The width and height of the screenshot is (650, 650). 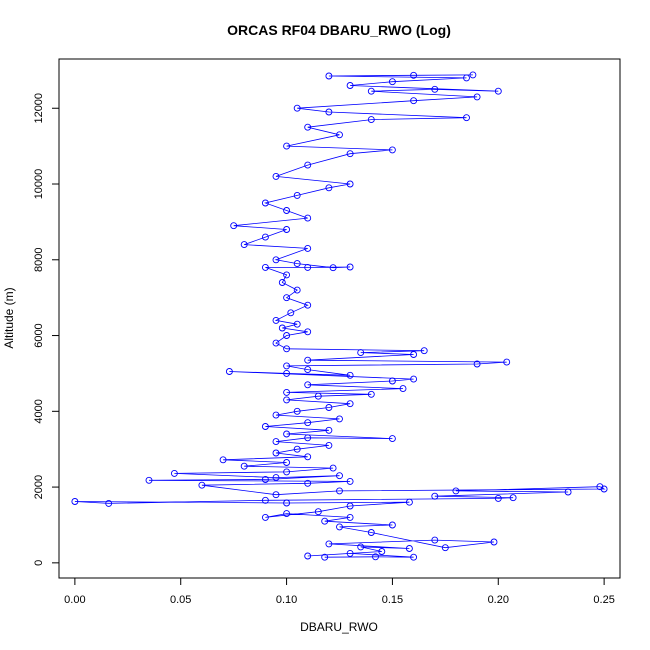 I want to click on chart-title: ORCAS RF04 DBARU_RWO (Log), so click(x=339, y=30).